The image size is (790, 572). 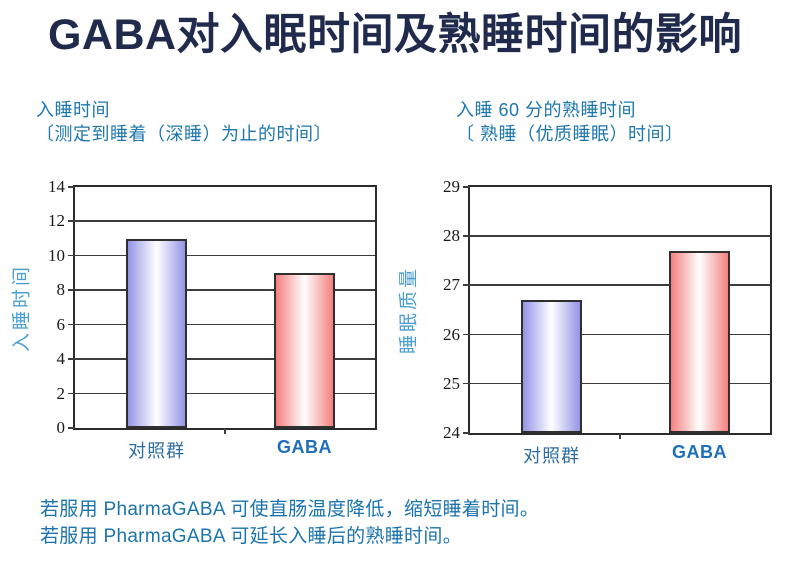 What do you see at coordinates (251, 536) in the screenshot?
I see `footer-note-line2: 若服用 PharmaGABA 可延长入睡后的熟睡时间。` at bounding box center [251, 536].